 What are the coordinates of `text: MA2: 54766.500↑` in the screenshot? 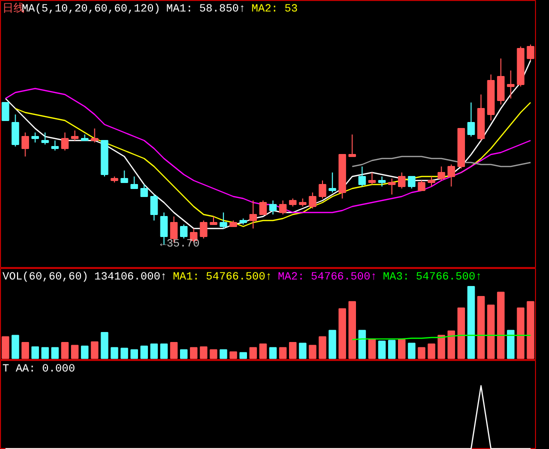 It's located at (327, 278).